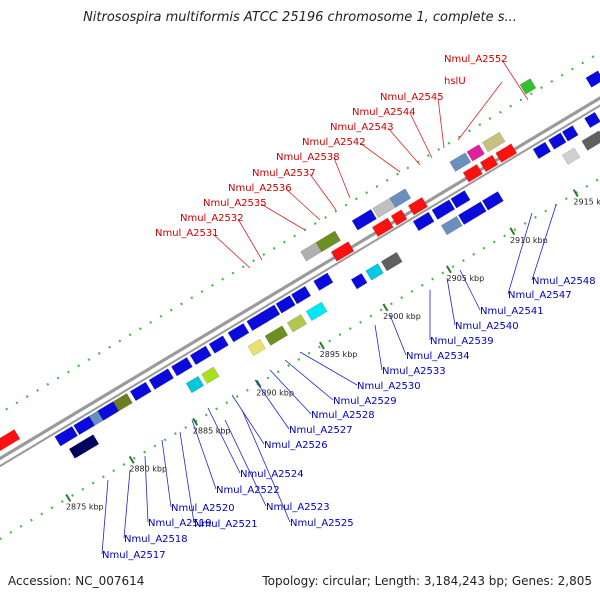  I want to click on gene-label: Nmul_A2517, so click(134, 555).